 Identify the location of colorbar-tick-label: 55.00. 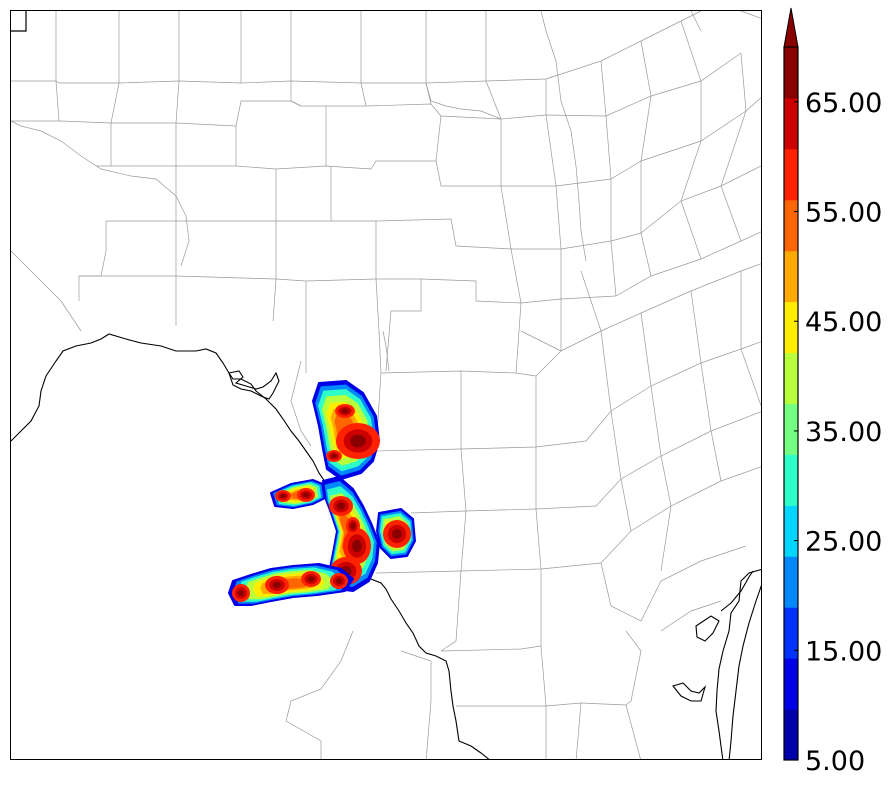
(843, 213).